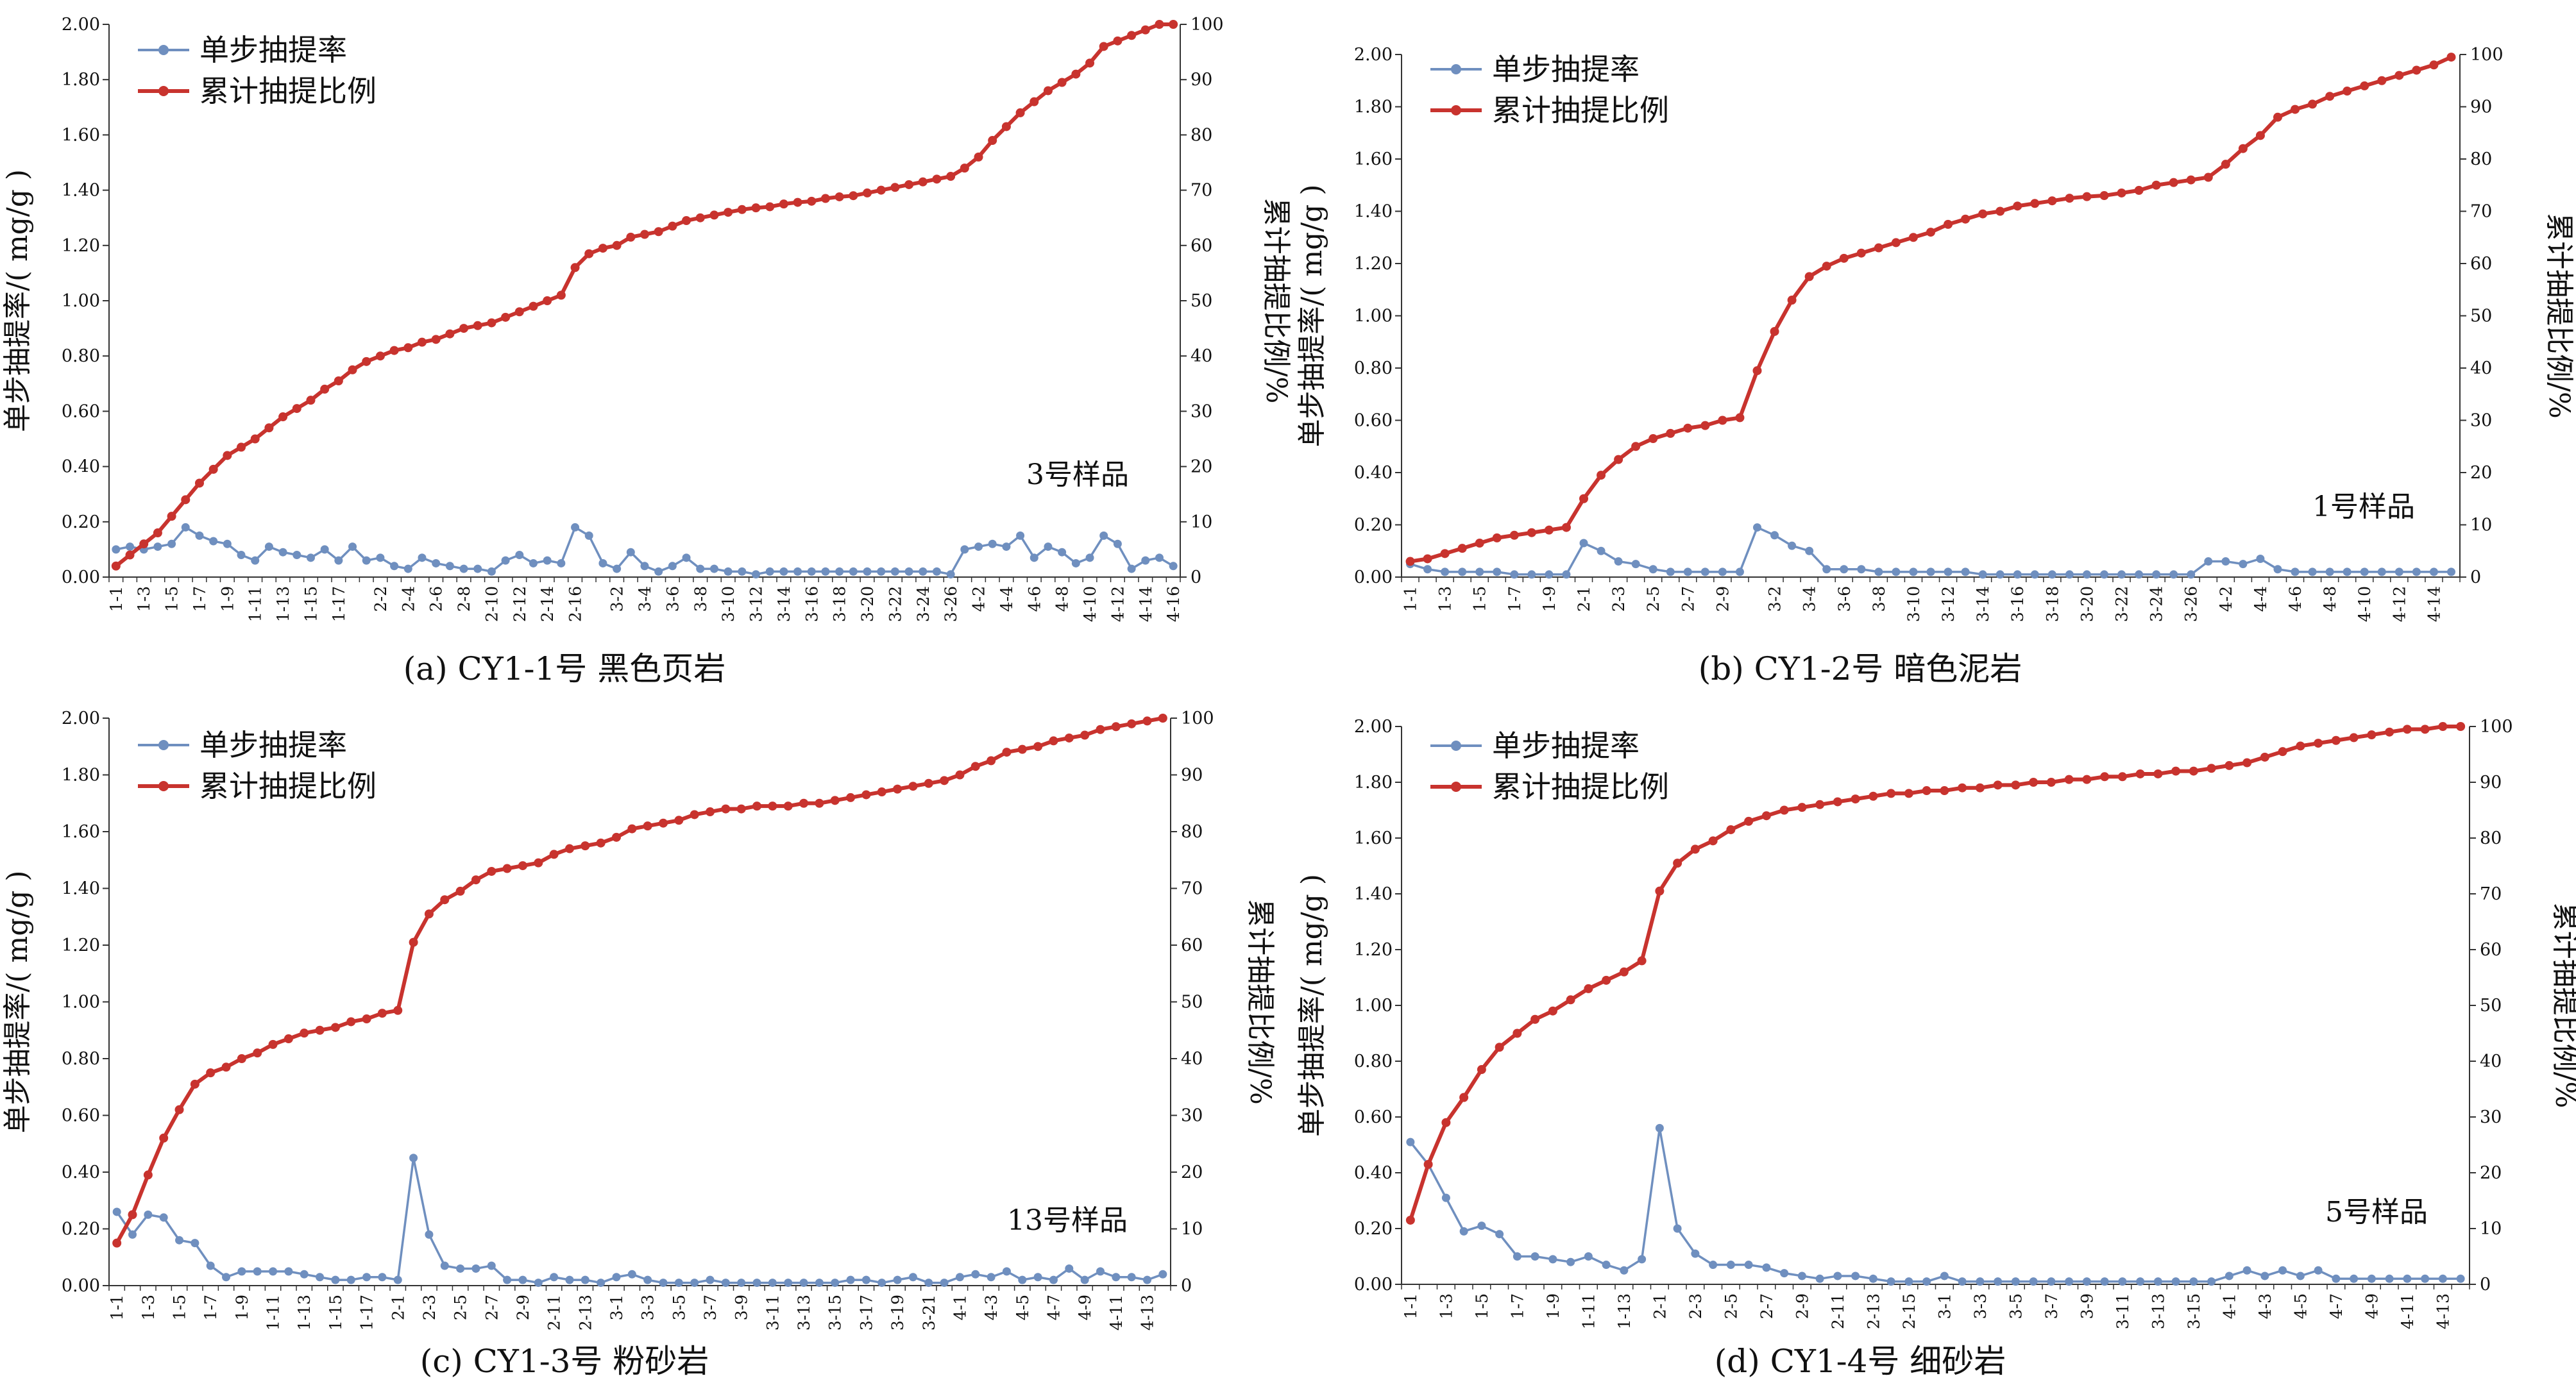 The width and height of the screenshot is (2576, 1385). What do you see at coordinates (520, 604) in the screenshot?
I see `x-tick-label: 2-12` at bounding box center [520, 604].